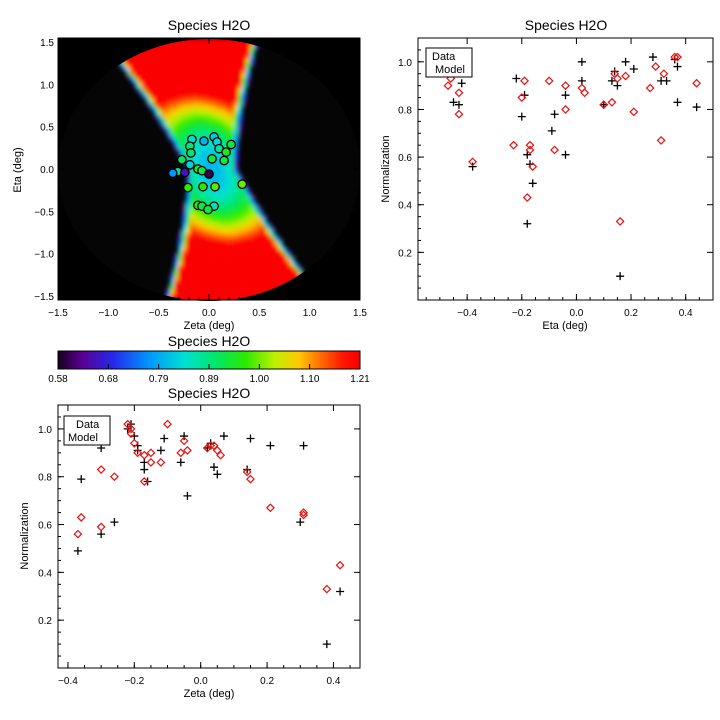  What do you see at coordinates (209, 25) in the screenshot?
I see `heatmap-title: Species H2O` at bounding box center [209, 25].